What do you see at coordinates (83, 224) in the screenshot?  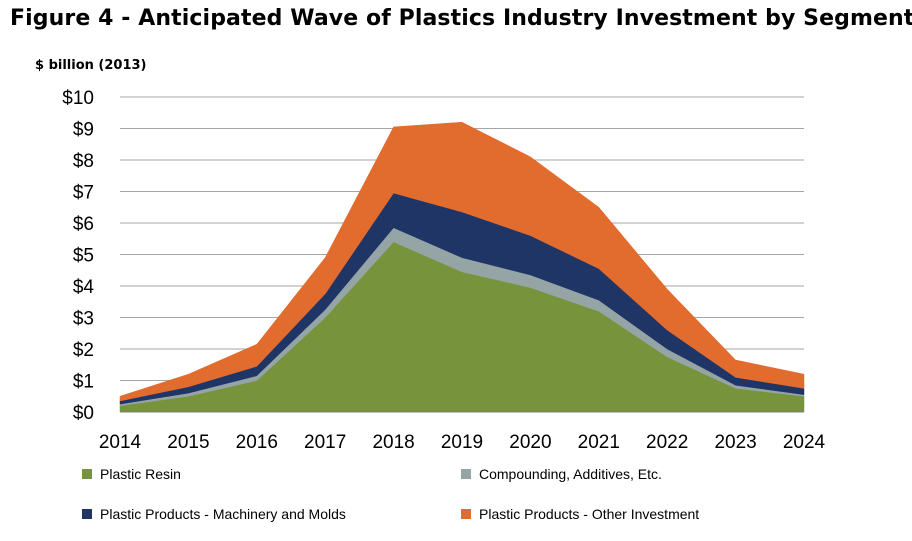 I see `y-tick-label: $6` at bounding box center [83, 224].